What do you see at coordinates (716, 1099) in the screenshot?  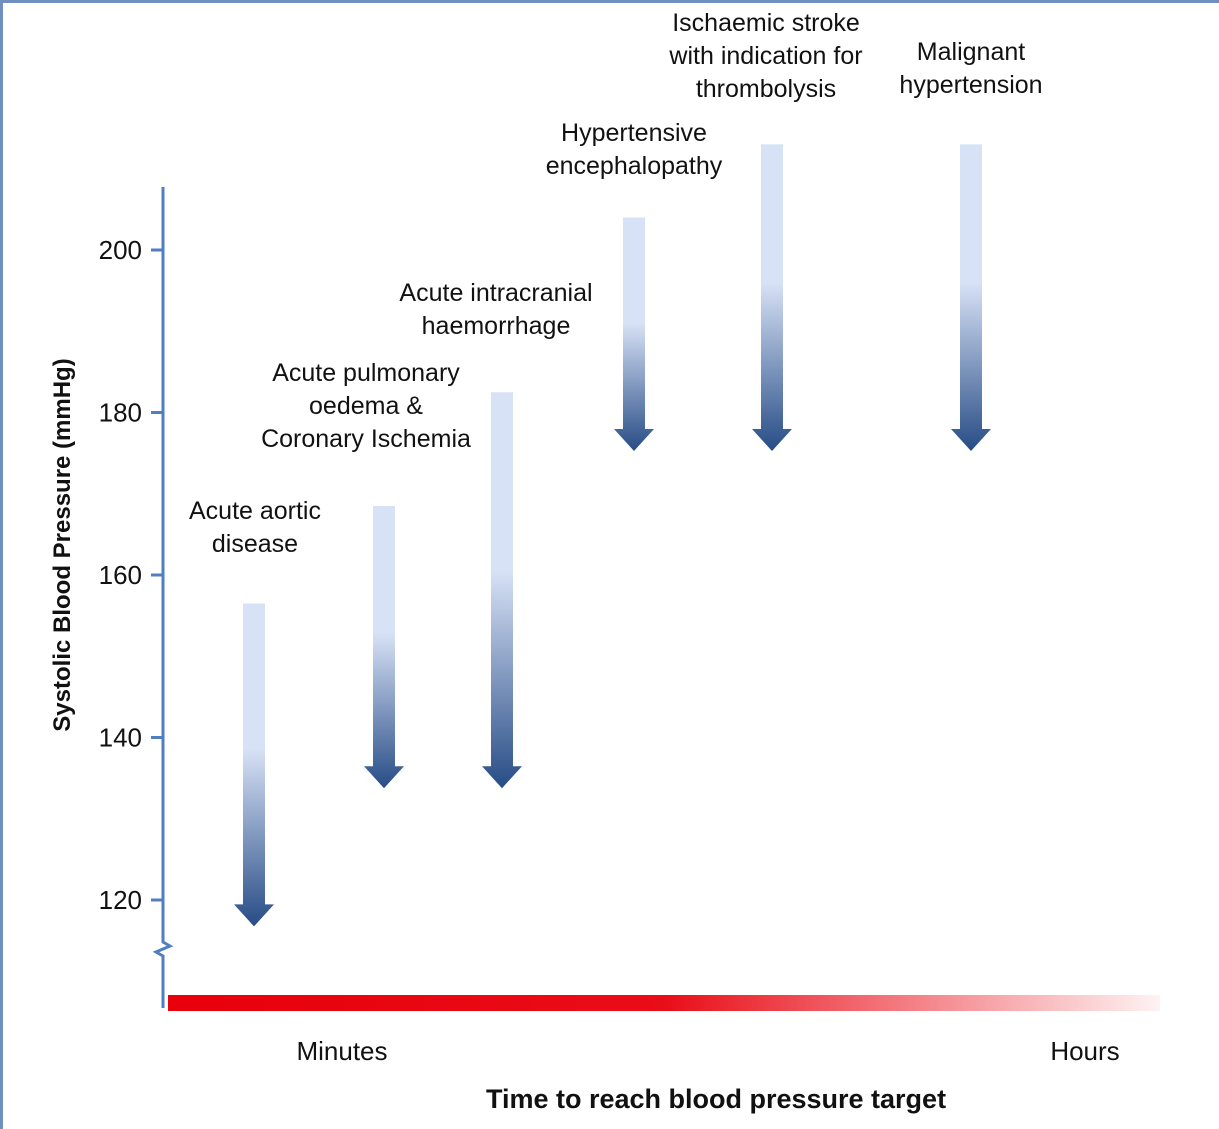 I see `x-axis-title: Time to reach blood pressure target` at bounding box center [716, 1099].